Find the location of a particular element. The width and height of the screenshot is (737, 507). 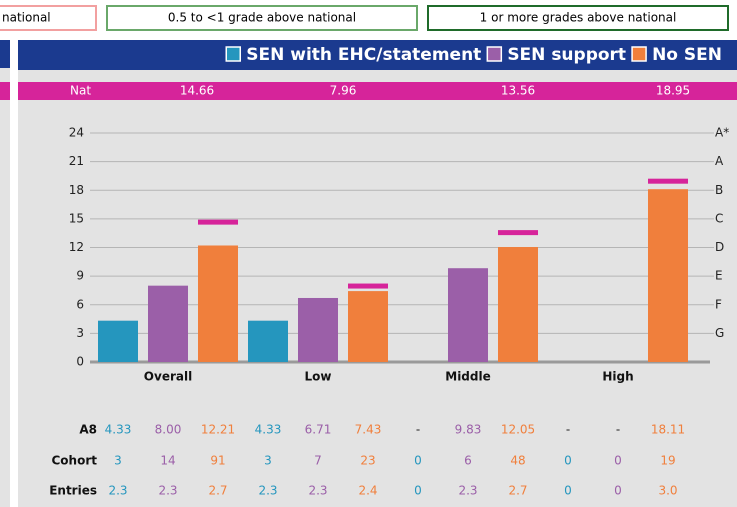

side-header is located at coordinates (5, 54).